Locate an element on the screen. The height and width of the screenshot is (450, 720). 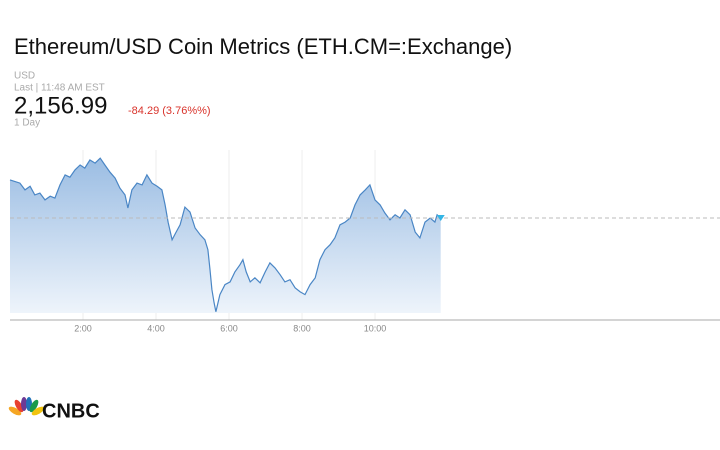
x-tick-label: 6:00 is located at coordinates (229, 328).